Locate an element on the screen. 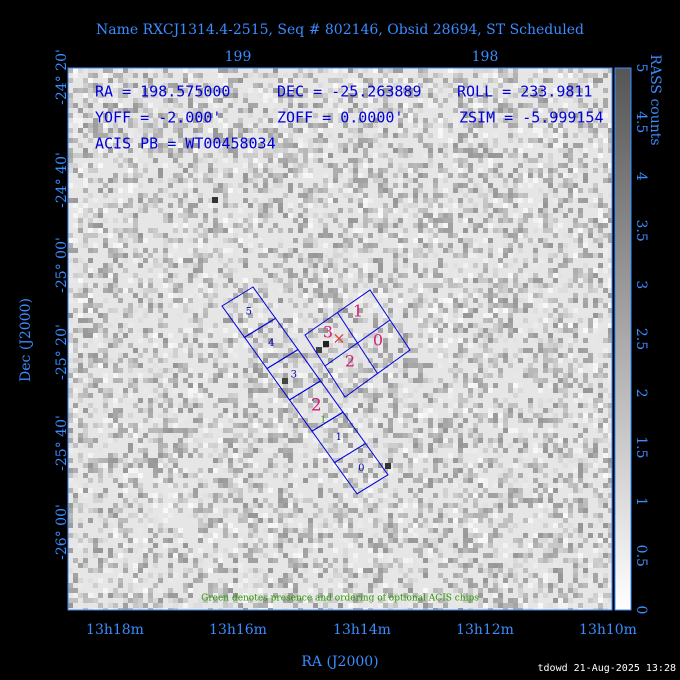 This screenshot has height=680, width=680. colorbar-tick-label: 2 is located at coordinates (641, 393).